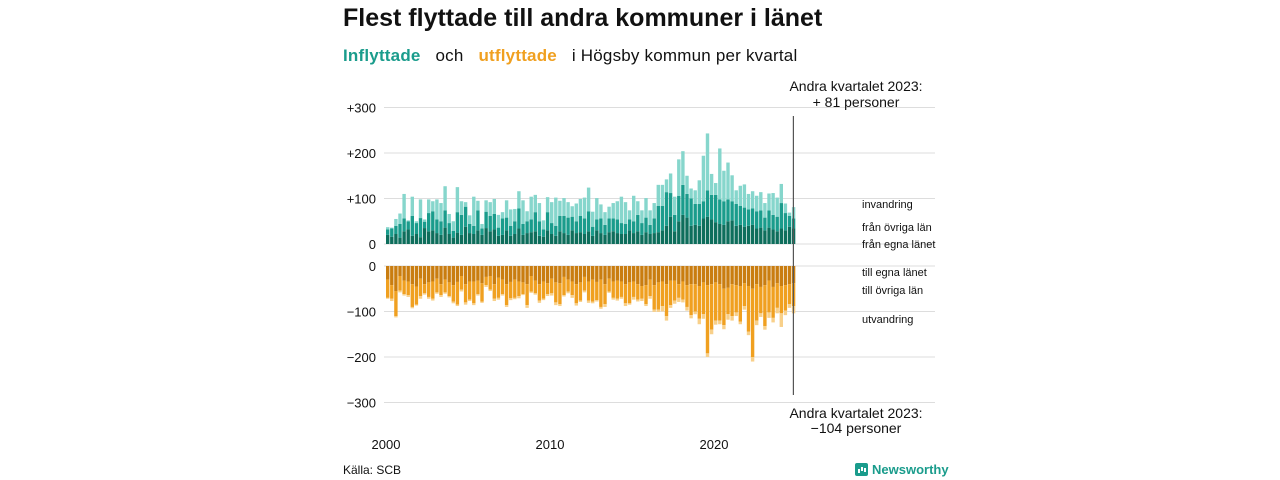 The image size is (1280, 480). What do you see at coordinates (372, 266) in the screenshot?
I see `y-tick-label: 0` at bounding box center [372, 266].